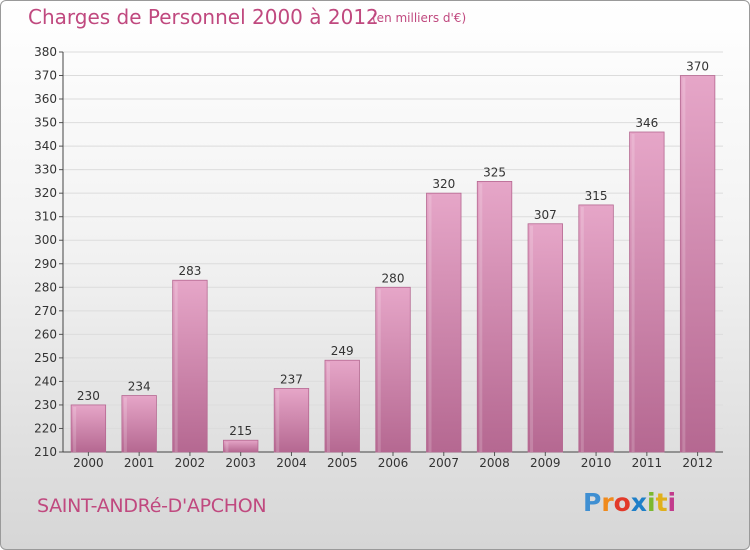 This screenshot has width=750, height=550. What do you see at coordinates (647, 463) in the screenshot?
I see `x-tick-label: 2011` at bounding box center [647, 463].